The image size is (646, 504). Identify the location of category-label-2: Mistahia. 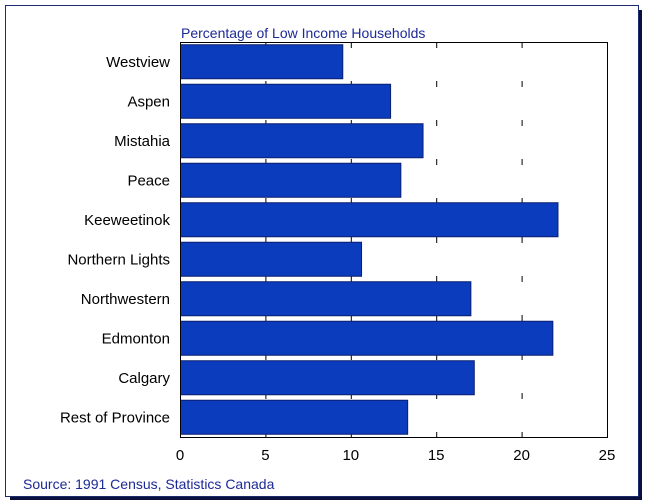
(142, 141).